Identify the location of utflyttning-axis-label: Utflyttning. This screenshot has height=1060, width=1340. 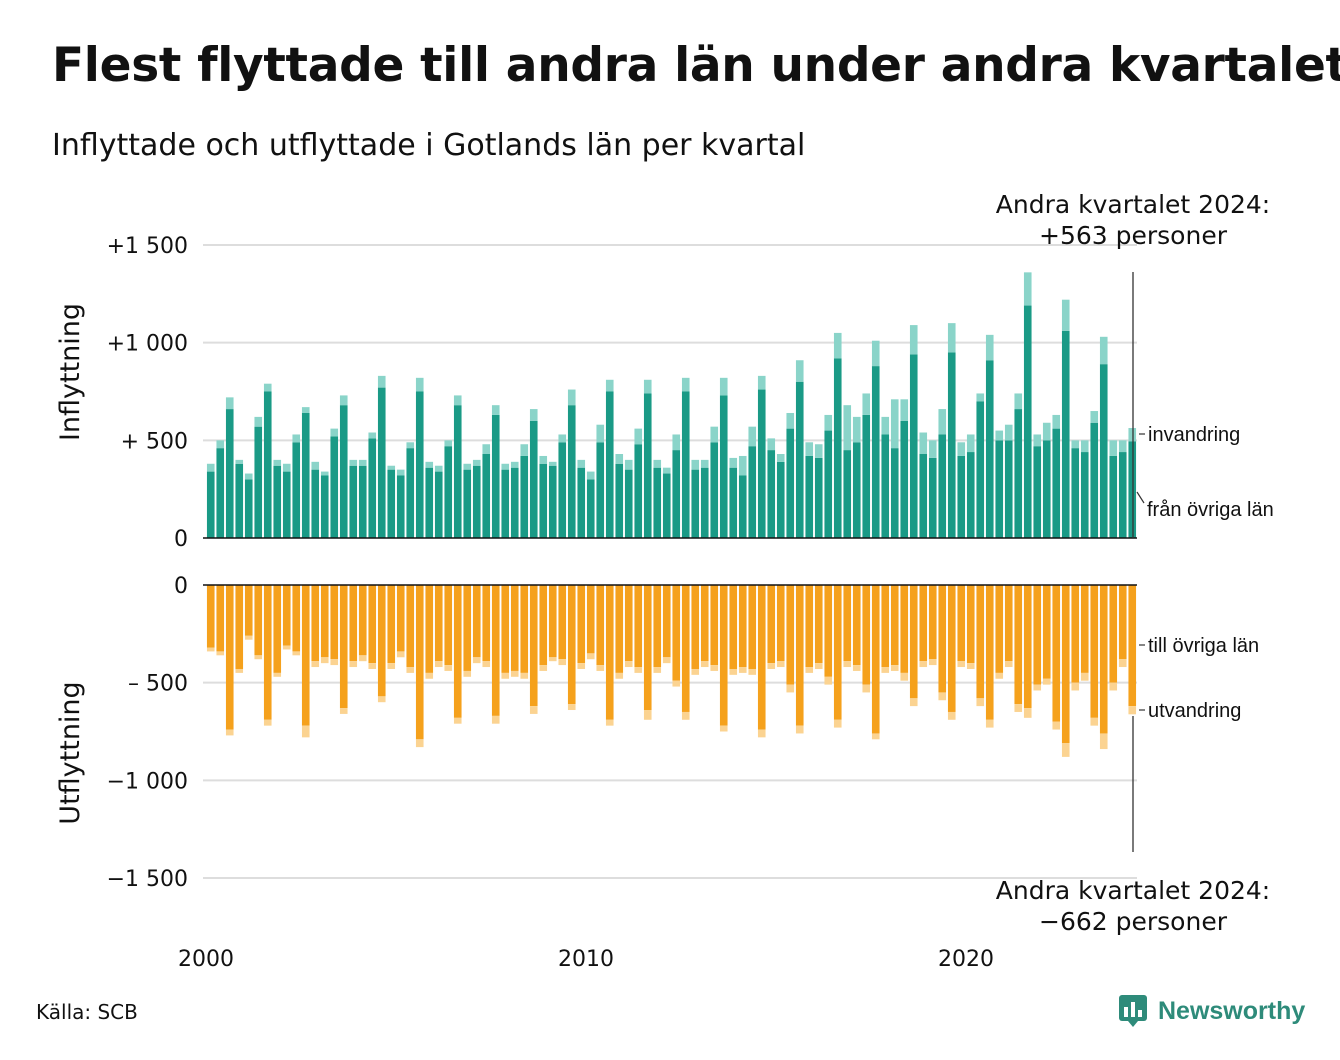
(70, 752).